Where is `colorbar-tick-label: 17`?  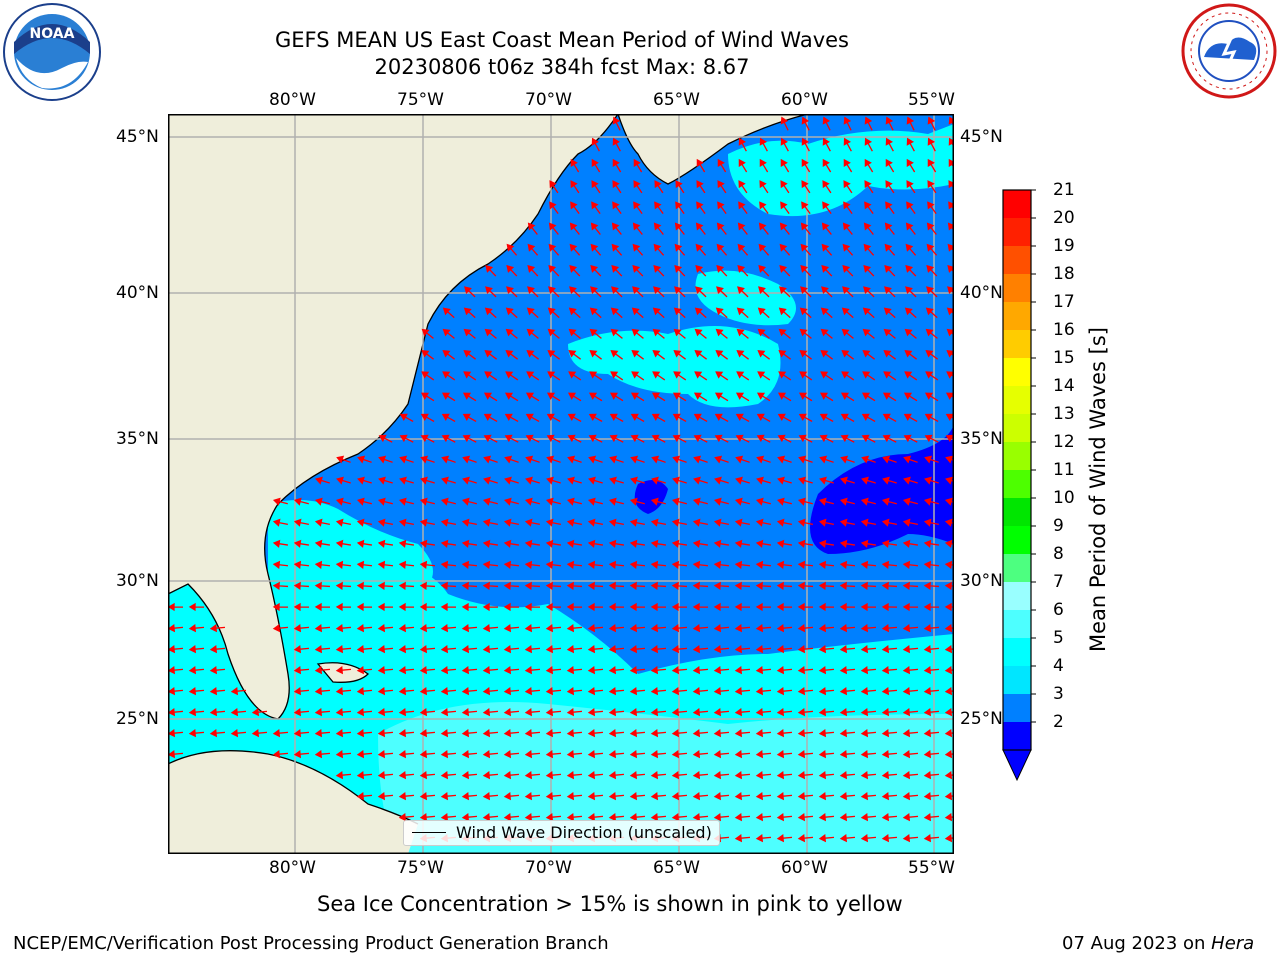 colorbar-tick-label: 17 is located at coordinates (1064, 302).